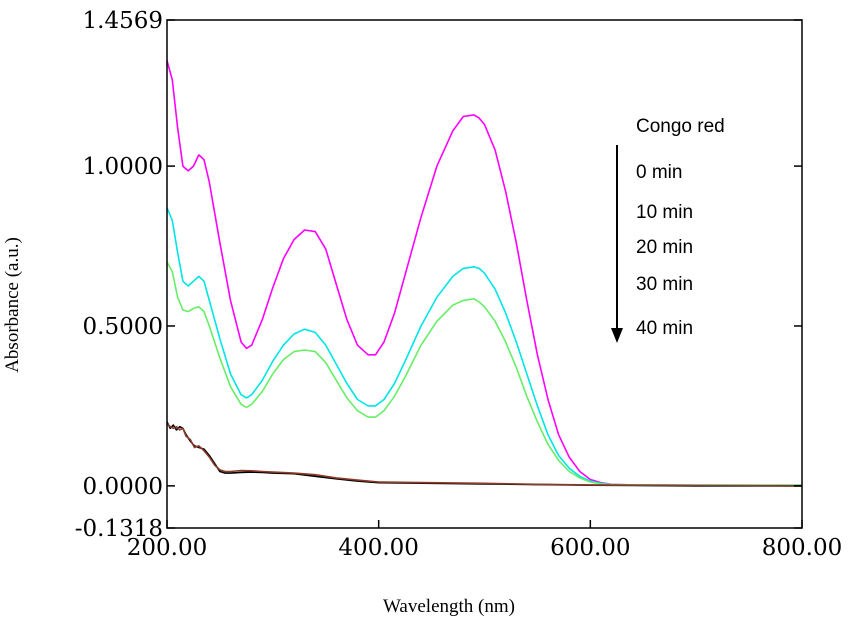 The width and height of the screenshot is (849, 624). Describe the element at coordinates (680, 126) in the screenshot. I see `legend-title: Congo red` at that location.